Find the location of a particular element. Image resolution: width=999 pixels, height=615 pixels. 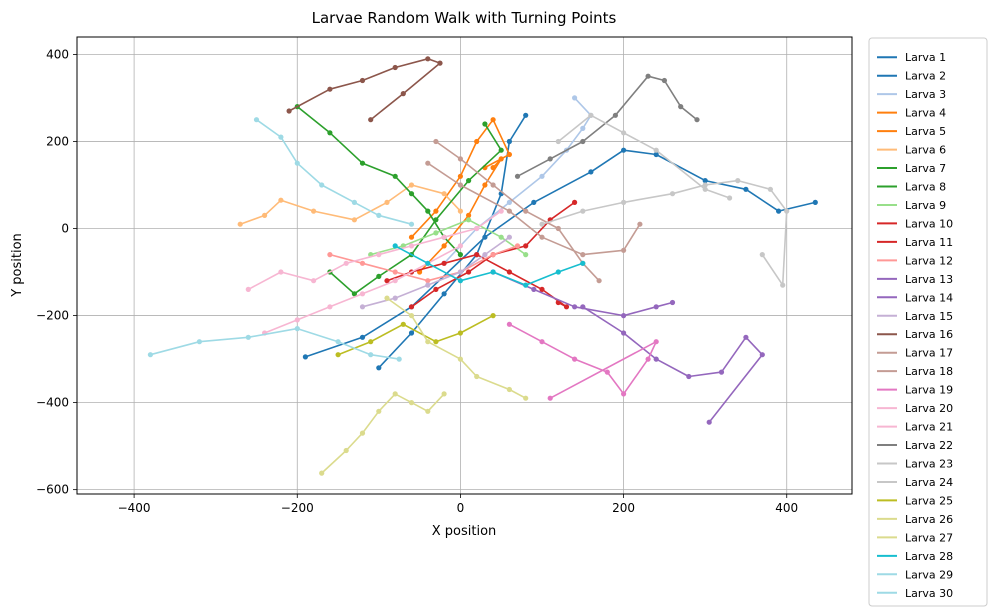

legend-label: Larva 11 is located at coordinates (929, 242).